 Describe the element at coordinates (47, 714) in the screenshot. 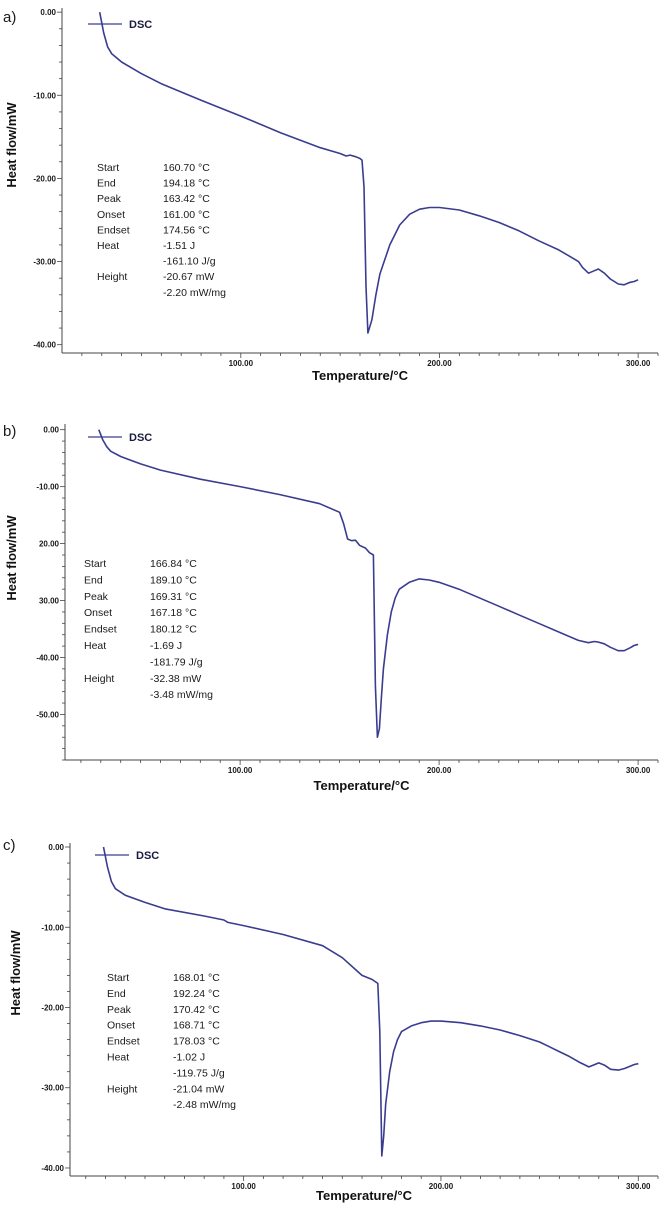

I see `y-tick-label: -50.00` at that location.